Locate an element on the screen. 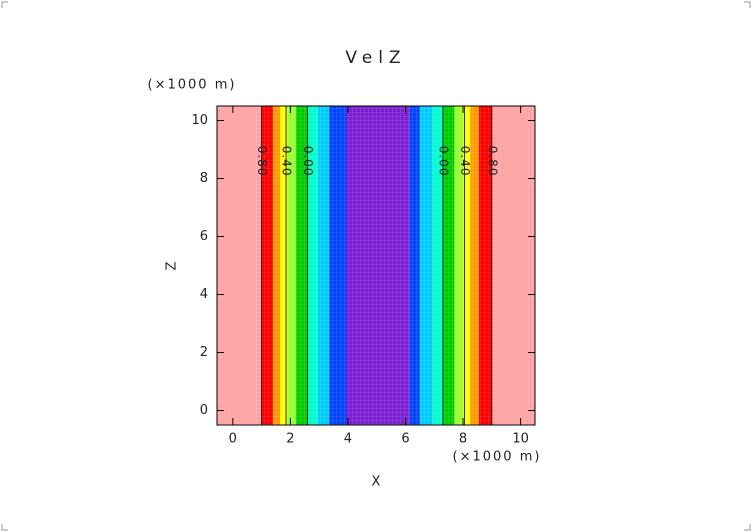 The height and width of the screenshot is (532, 752). y-axis-label: Z is located at coordinates (172, 265).